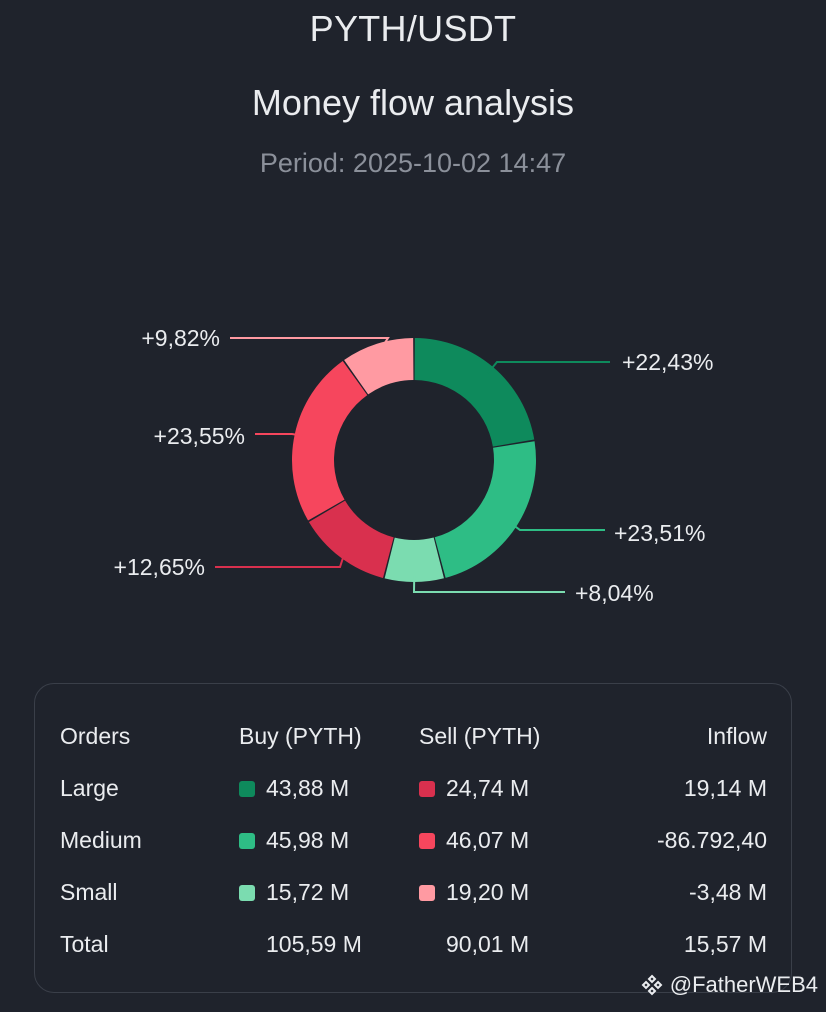  What do you see at coordinates (308, 788) in the screenshot?
I see `buy-value: 43,88 M` at bounding box center [308, 788].